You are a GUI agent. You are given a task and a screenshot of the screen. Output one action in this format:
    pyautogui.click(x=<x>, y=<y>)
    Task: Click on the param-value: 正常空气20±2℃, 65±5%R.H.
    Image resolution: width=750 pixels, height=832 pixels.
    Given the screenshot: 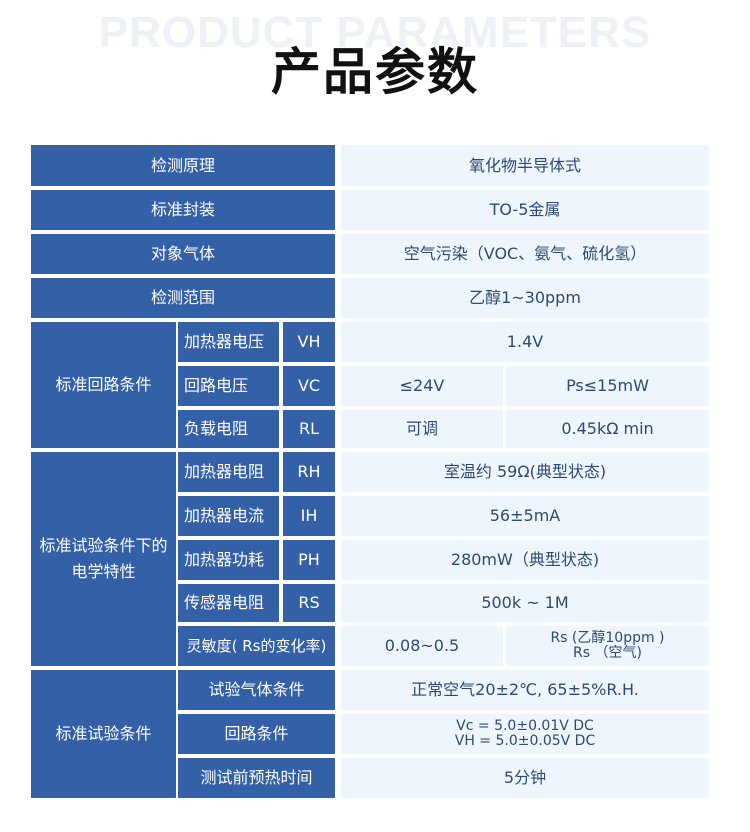 What is the action you would take?
    pyautogui.click(x=525, y=690)
    